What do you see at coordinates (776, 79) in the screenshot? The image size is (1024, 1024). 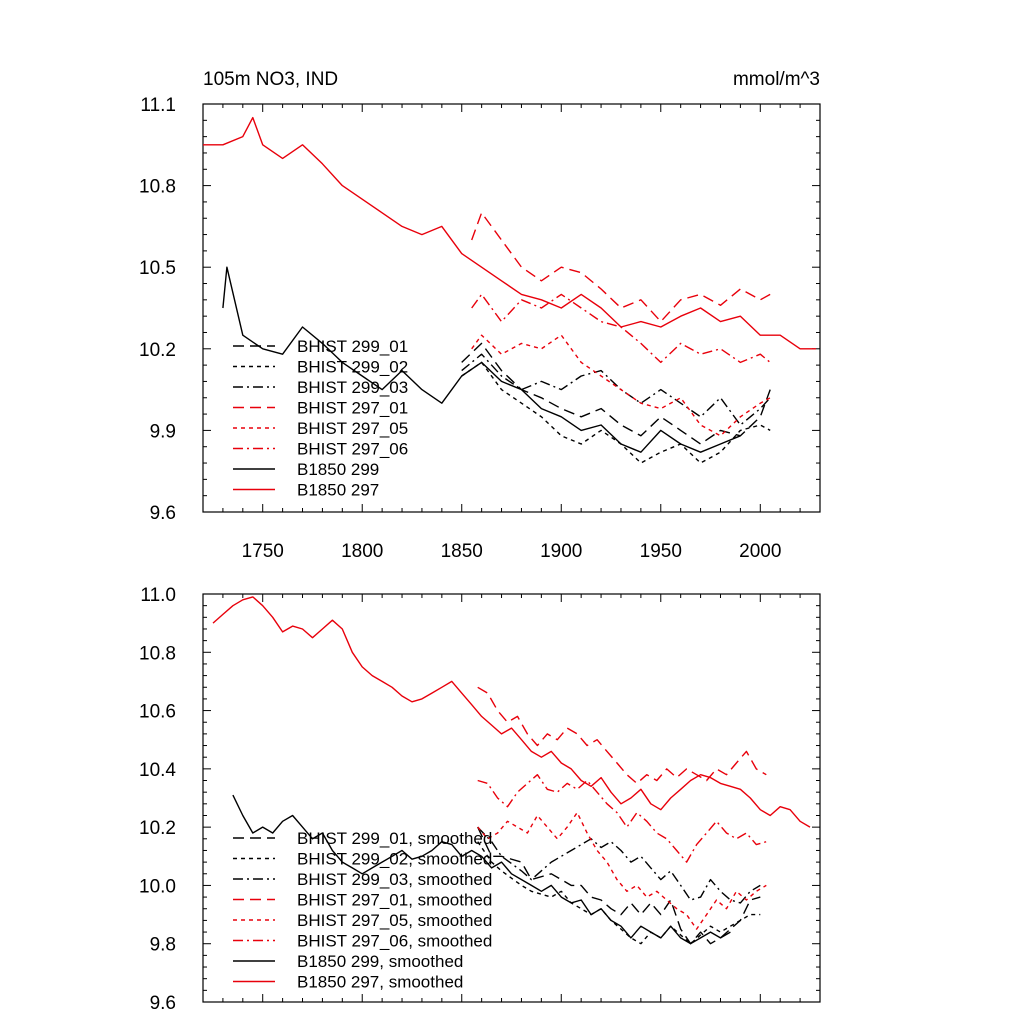 I see `panel-title-right: mmol/m^3` at bounding box center [776, 79].